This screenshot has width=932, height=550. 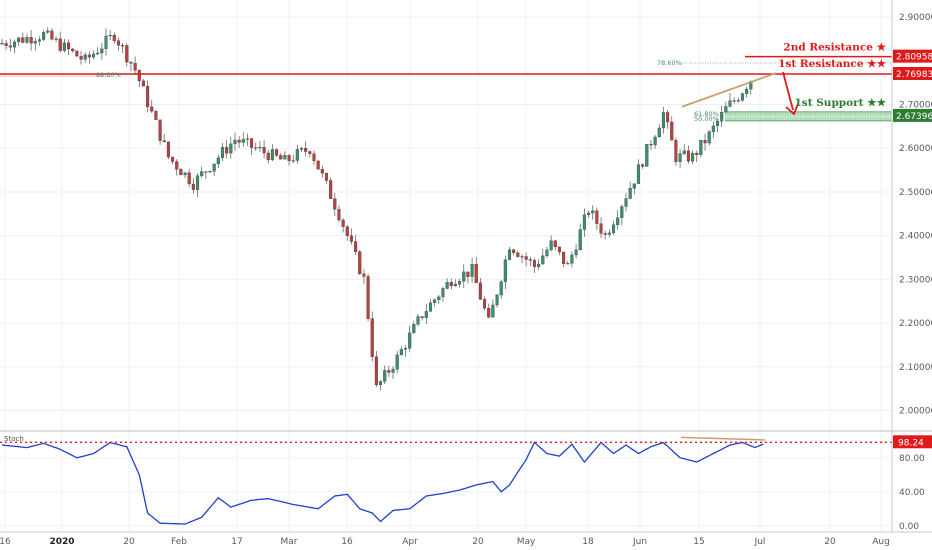 I want to click on price-tick-label: 2.70000, so click(x=915, y=106).